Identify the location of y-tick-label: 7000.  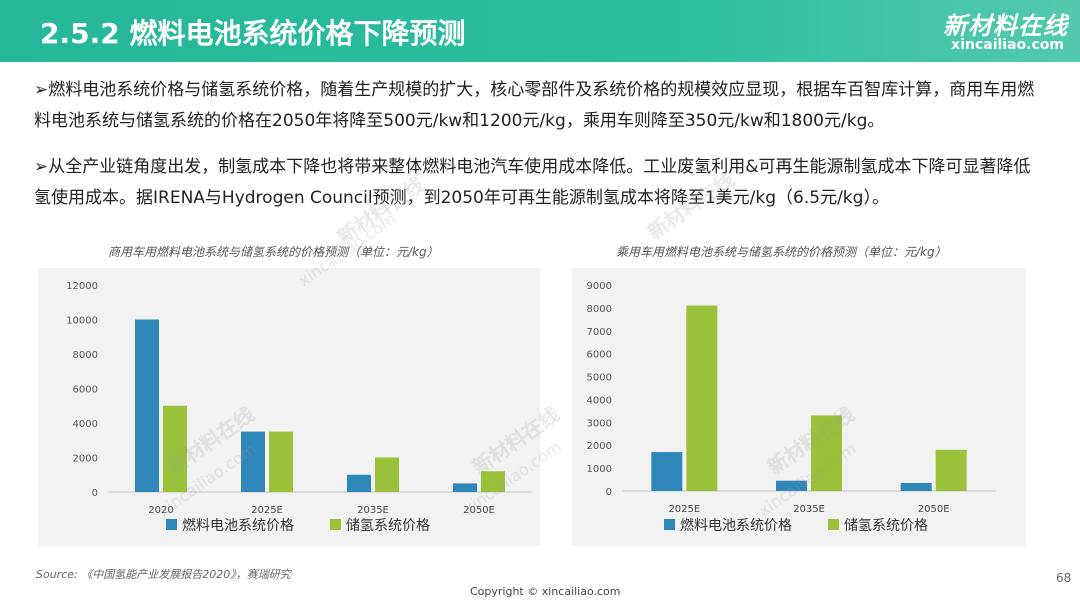
(599, 332).